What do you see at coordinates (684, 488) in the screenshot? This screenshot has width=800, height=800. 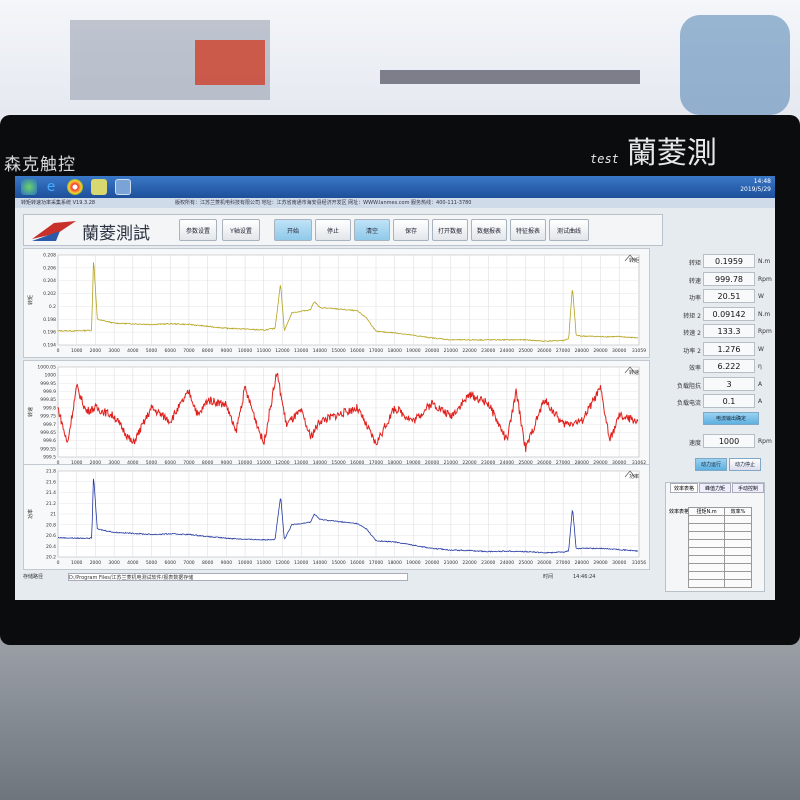 I see `tab-efficiency-table: 效率表格` at bounding box center [684, 488].